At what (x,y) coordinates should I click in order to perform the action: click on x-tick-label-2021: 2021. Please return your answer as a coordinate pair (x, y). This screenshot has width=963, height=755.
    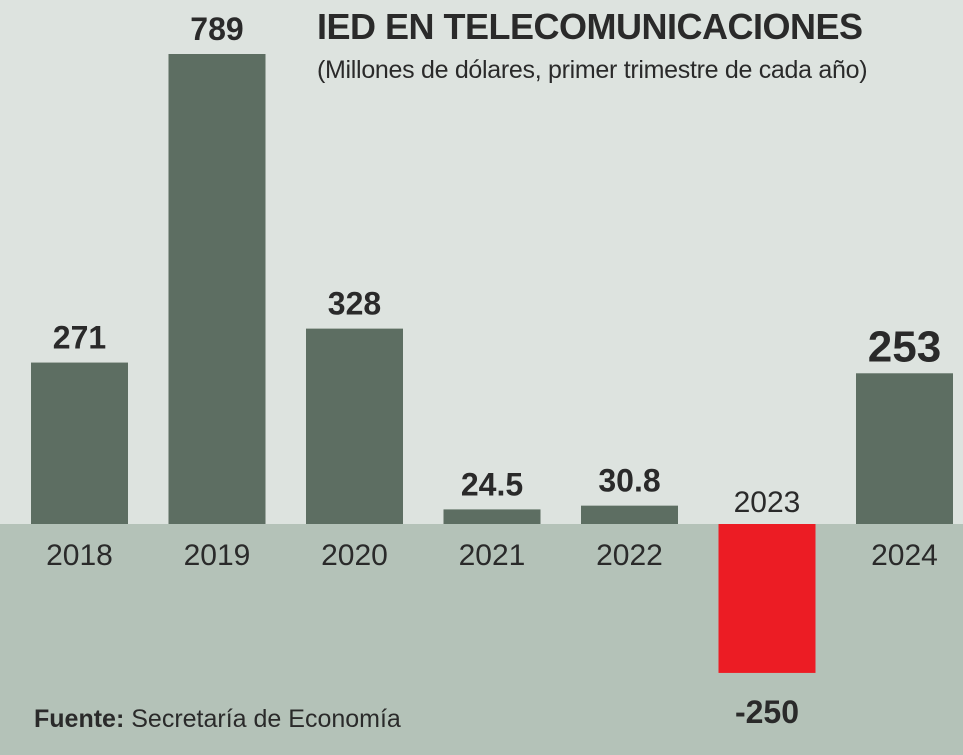
    Looking at the image, I should click on (492, 555).